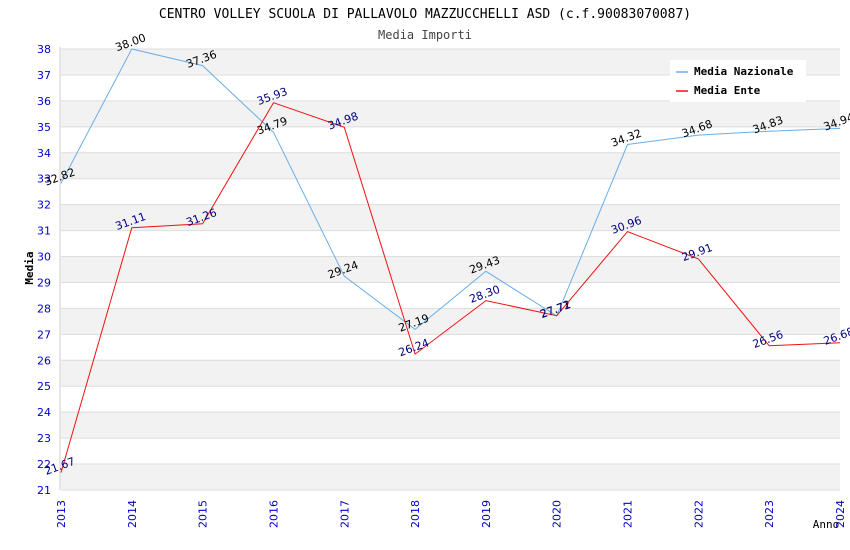 The image size is (850, 550). Describe the element at coordinates (44, 179) in the screenshot. I see `y-tick-label: 33` at that location.